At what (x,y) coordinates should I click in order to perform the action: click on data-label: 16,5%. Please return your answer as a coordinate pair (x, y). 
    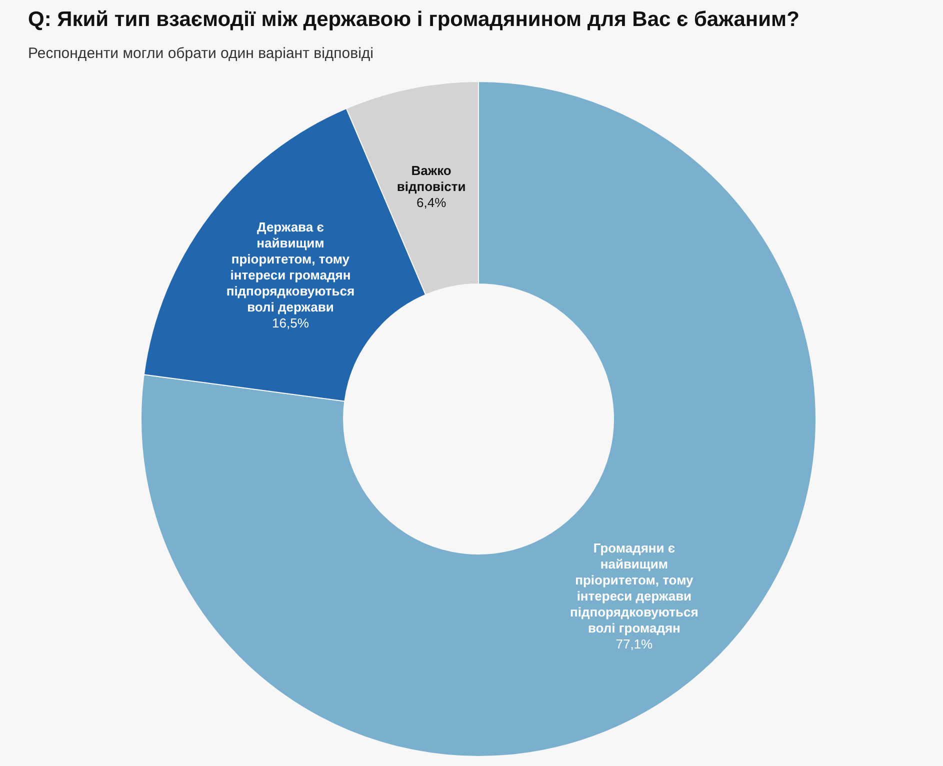
    Looking at the image, I should click on (291, 323).